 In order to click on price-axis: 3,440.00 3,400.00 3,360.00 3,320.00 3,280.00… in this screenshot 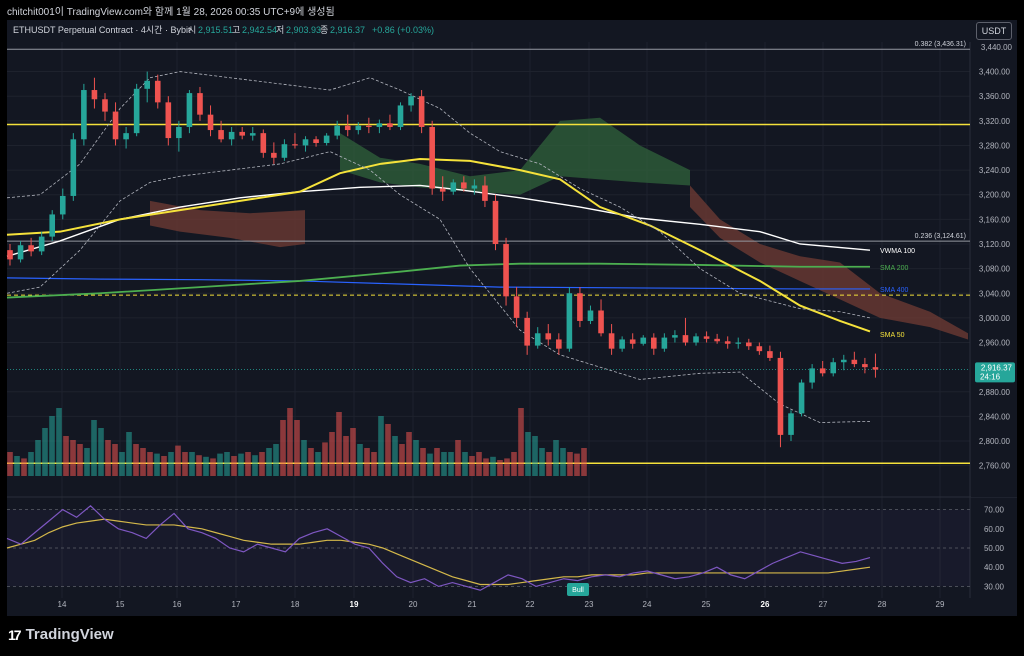, I will do `click(994, 269)`.